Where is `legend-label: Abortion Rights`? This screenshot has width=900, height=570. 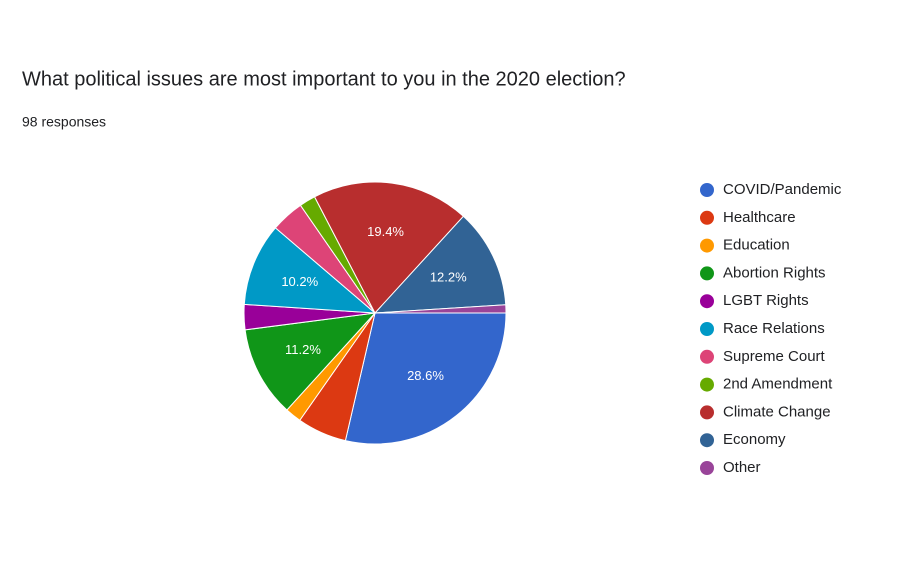 legend-label: Abortion Rights is located at coordinates (774, 272).